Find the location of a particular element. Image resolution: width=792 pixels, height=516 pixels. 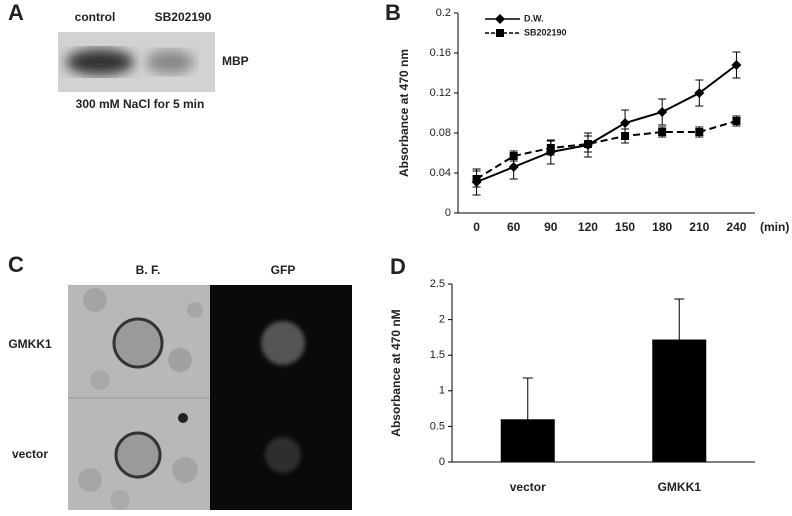

y-tick-label: 0.08 is located at coordinates (440, 133).